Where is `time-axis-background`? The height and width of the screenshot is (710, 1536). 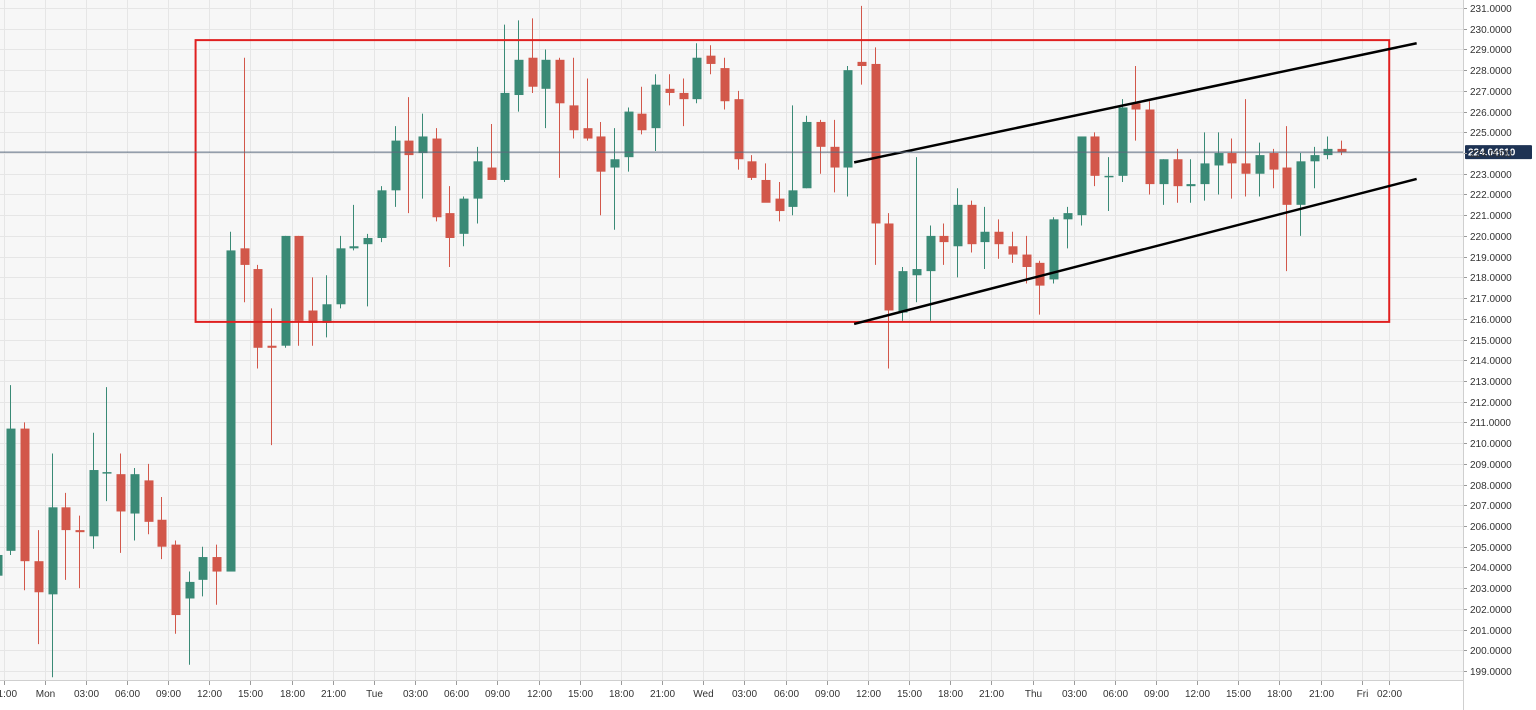
time-axis-background is located at coordinates (731, 695).